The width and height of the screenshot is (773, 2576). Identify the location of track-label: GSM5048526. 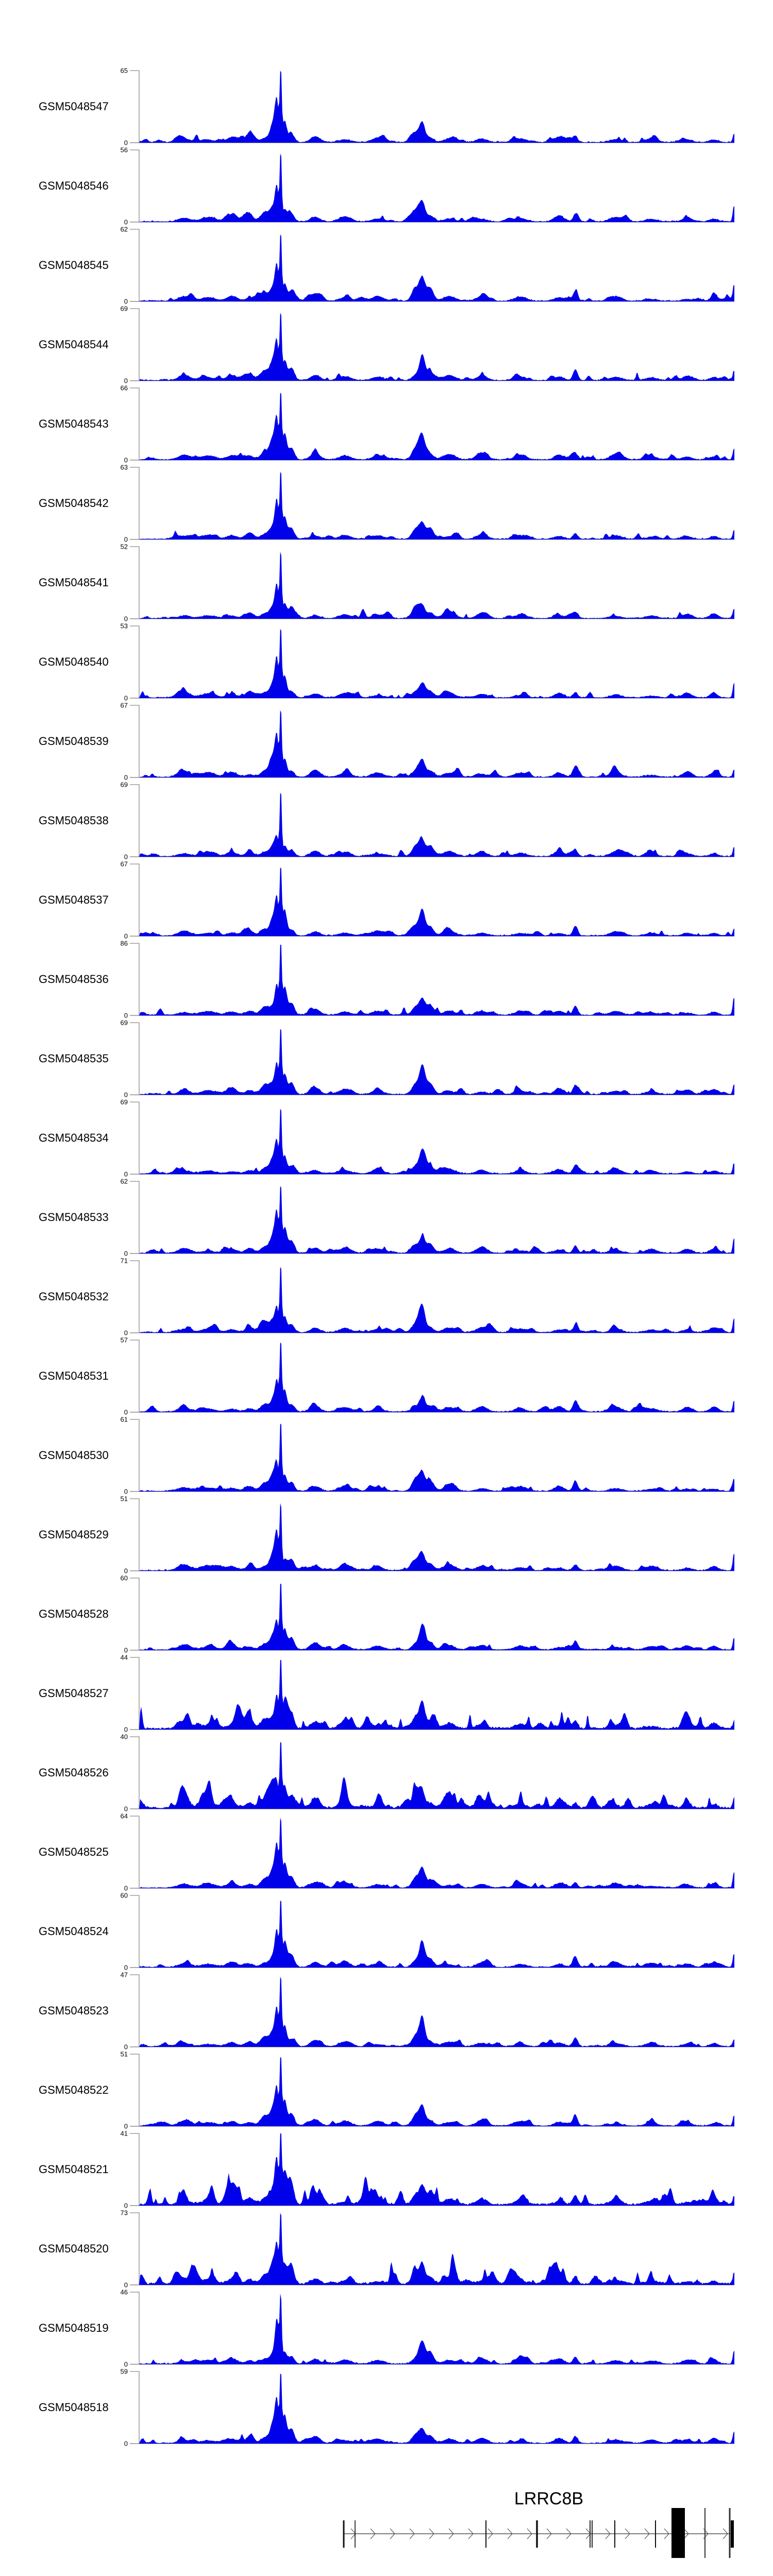
(74, 1773).